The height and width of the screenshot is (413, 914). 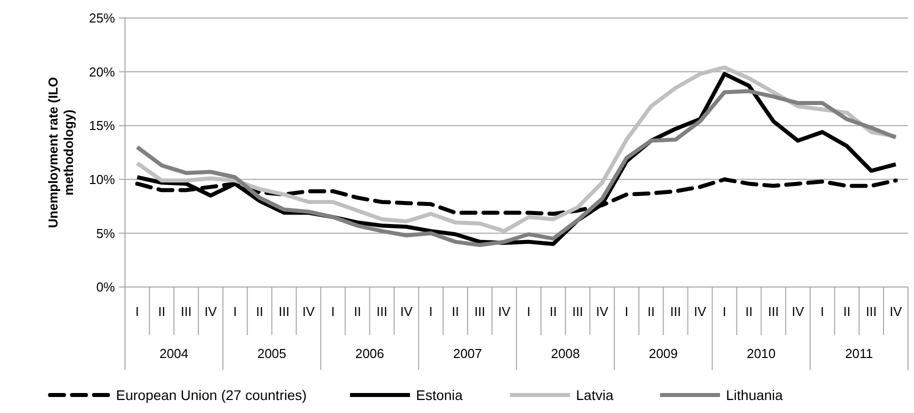 What do you see at coordinates (271, 353) in the screenshot?
I see `text: 2005` at bounding box center [271, 353].